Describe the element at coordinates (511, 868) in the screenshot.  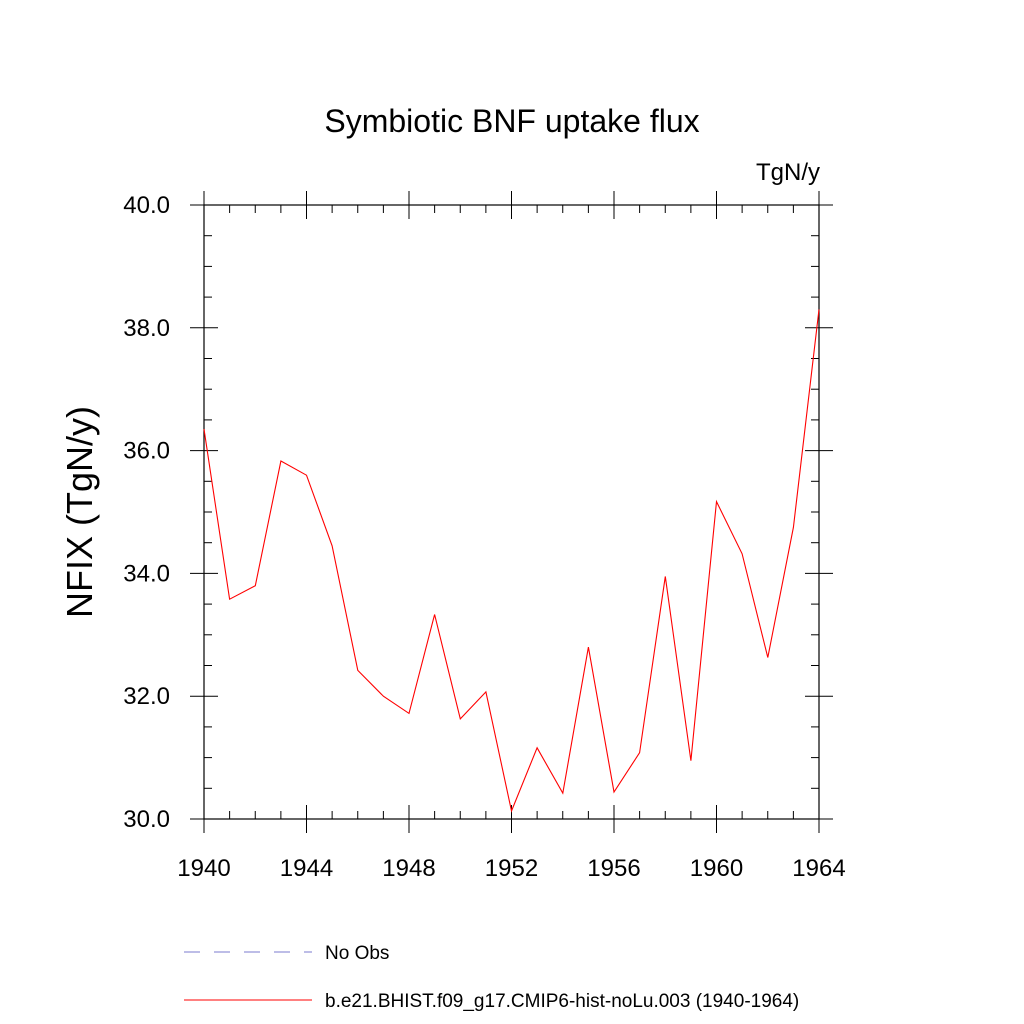
I see `x-tick-label: 1952` at that location.